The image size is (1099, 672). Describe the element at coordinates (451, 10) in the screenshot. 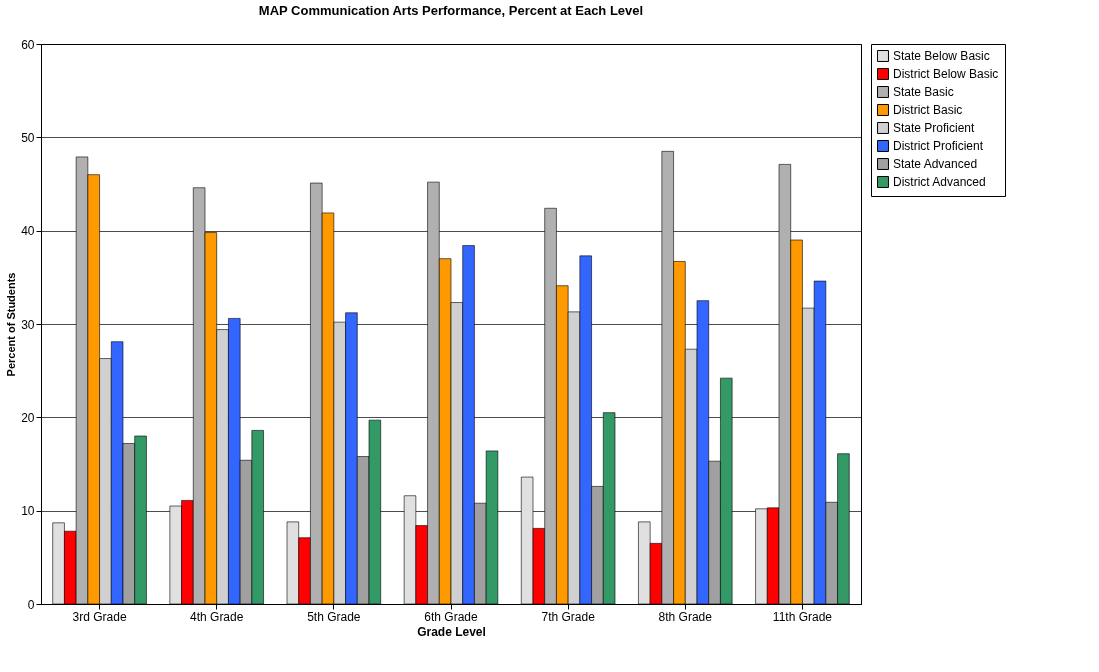

I see `chart-title: MAP Communication Arts Performance, Percent at Each Level` at that location.